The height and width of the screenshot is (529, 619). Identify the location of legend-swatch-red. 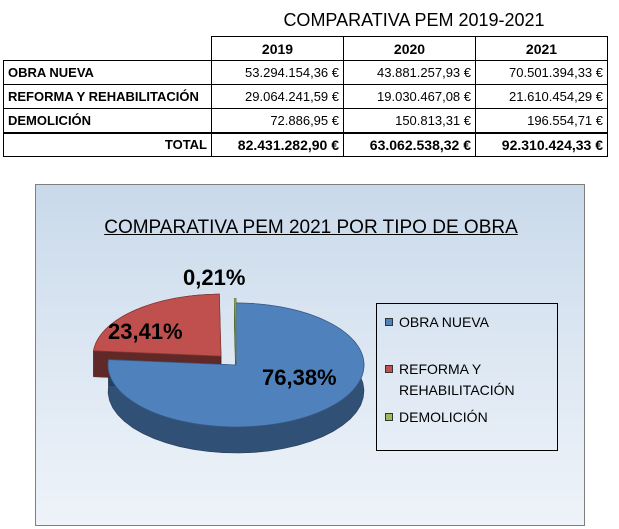
(389, 369).